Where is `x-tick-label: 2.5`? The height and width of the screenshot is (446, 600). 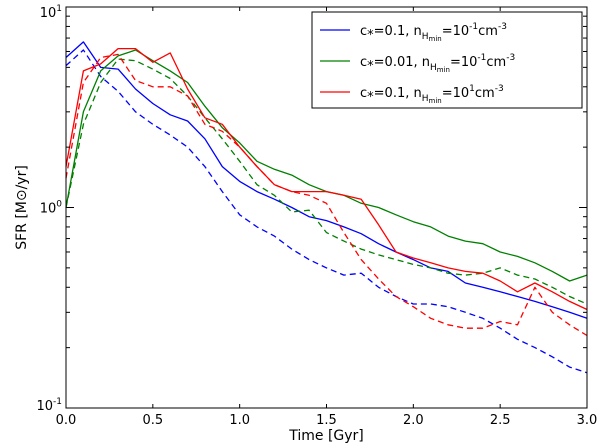
x-tick-label: 2.5 is located at coordinates (500, 420).